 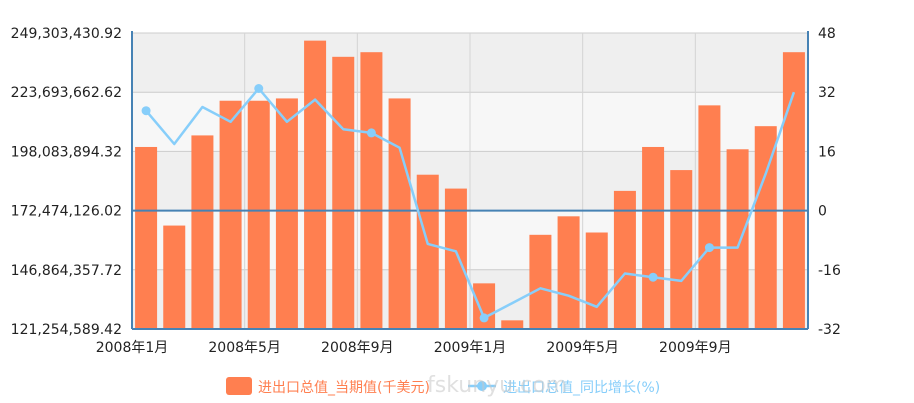 I want to click on legend-label-line: 进出口总值_同比增长(%), so click(x=581, y=388).